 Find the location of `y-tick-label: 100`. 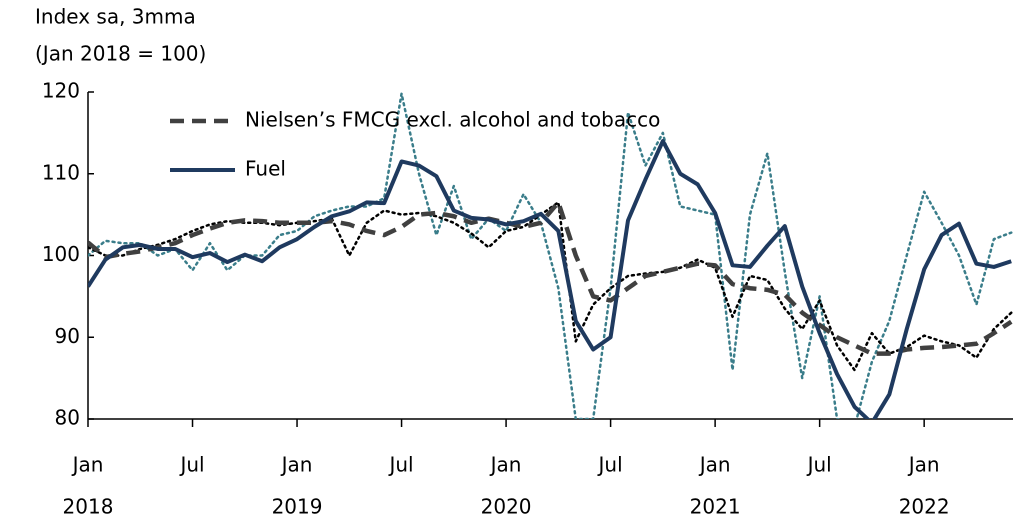

y-tick-label: 100 is located at coordinates (61, 254).